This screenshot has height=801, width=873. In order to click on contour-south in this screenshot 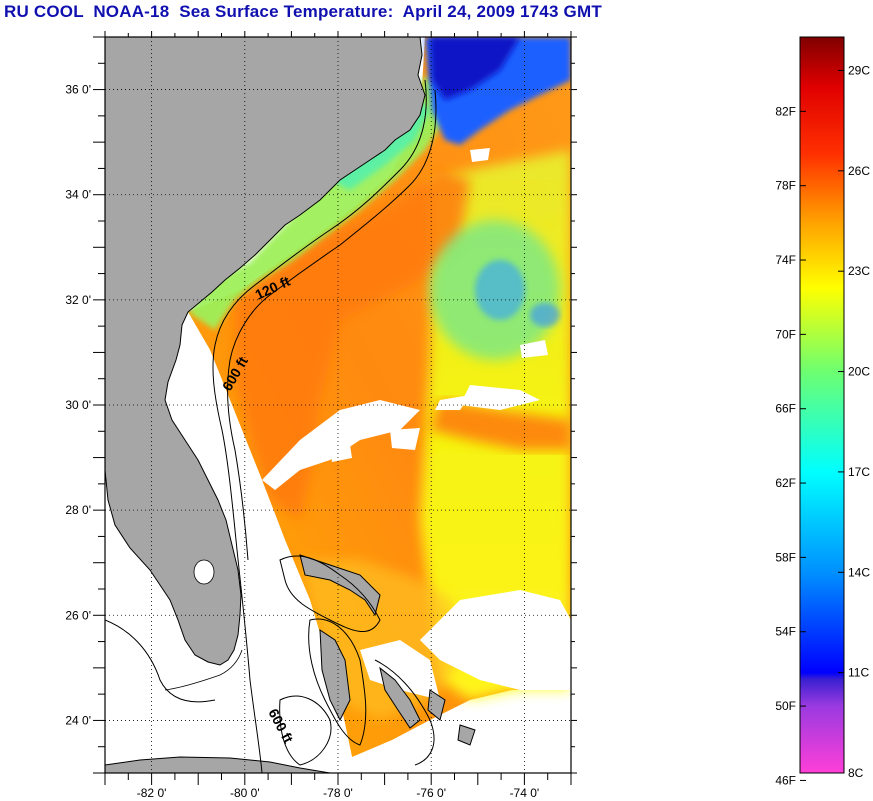, I will do `click(305, 730)`.